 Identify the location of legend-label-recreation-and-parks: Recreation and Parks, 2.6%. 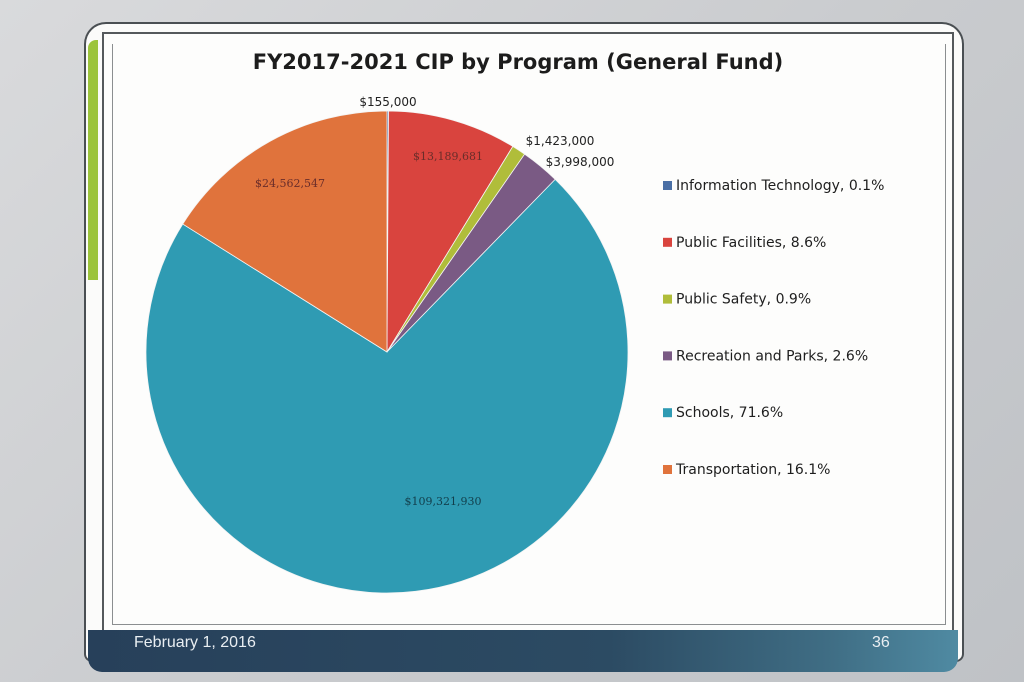
(772, 356).